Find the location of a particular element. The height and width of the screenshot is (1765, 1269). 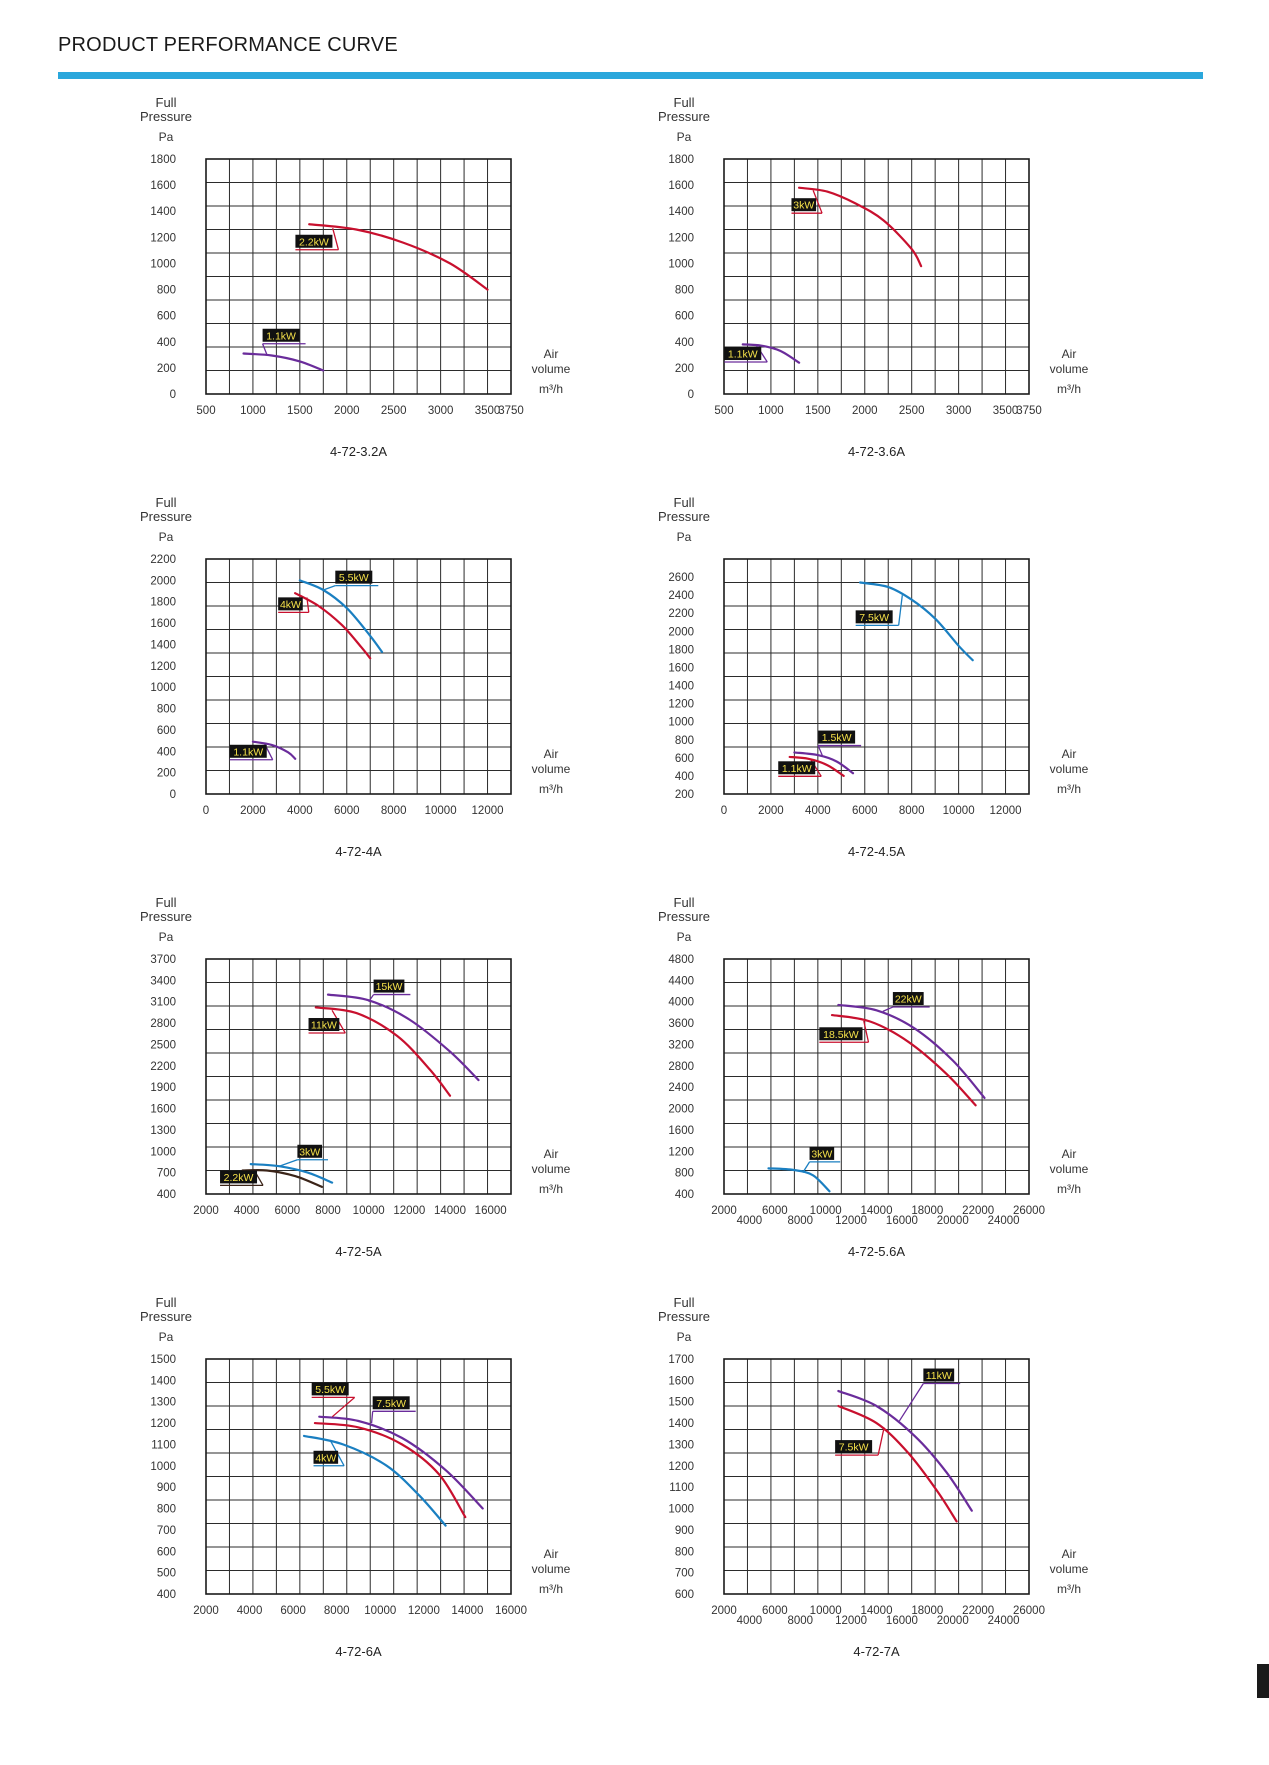

power-label: 15kW is located at coordinates (389, 987).